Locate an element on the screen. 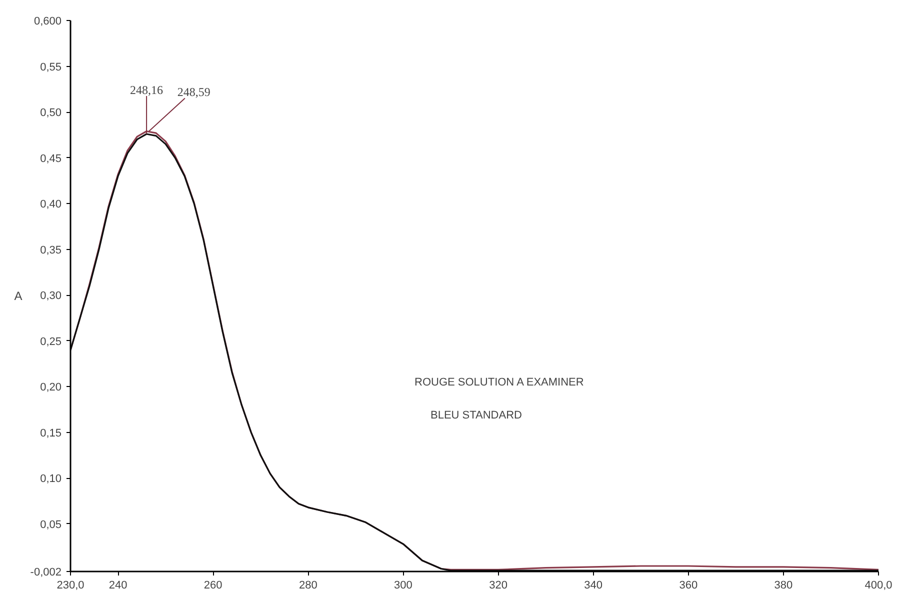 This screenshot has width=903, height=606. annotation: ROUGE SOLUTION A EXAMINER is located at coordinates (499, 382).